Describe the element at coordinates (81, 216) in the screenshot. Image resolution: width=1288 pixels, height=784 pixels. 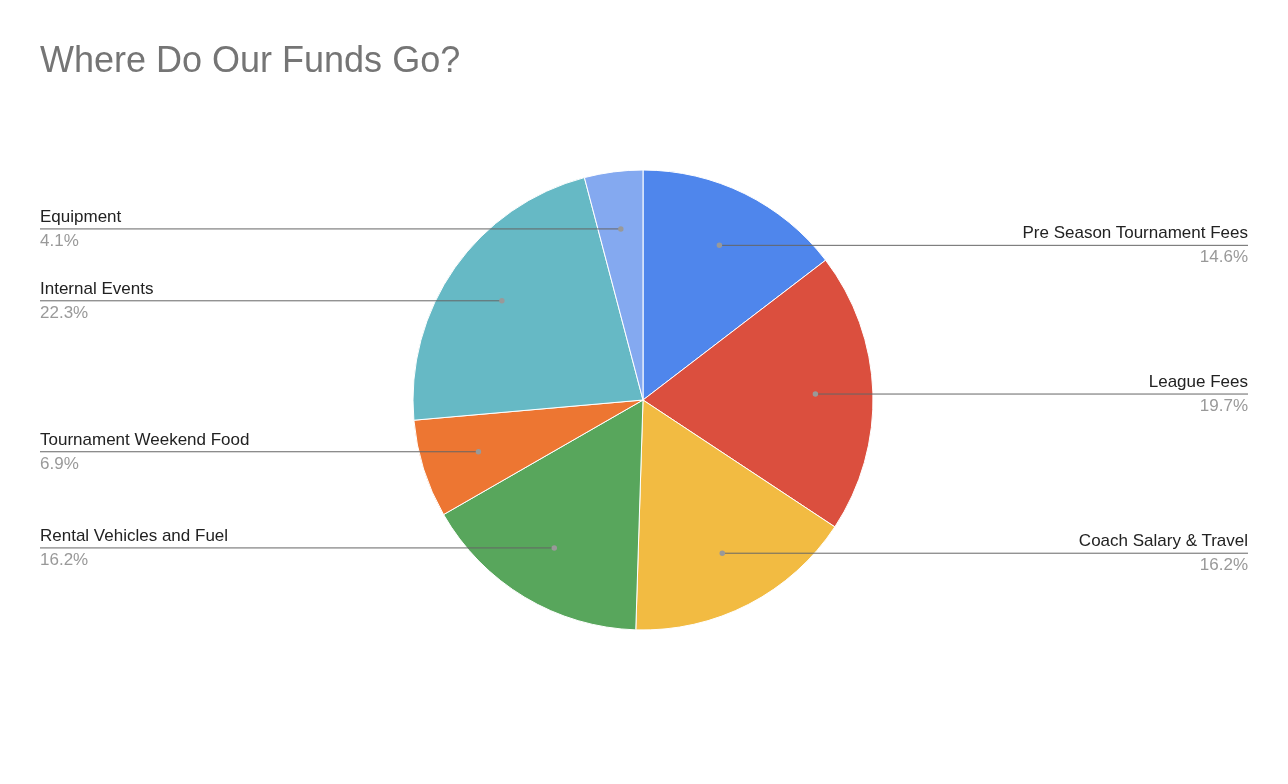
I see `slice-label: Equipment` at that location.